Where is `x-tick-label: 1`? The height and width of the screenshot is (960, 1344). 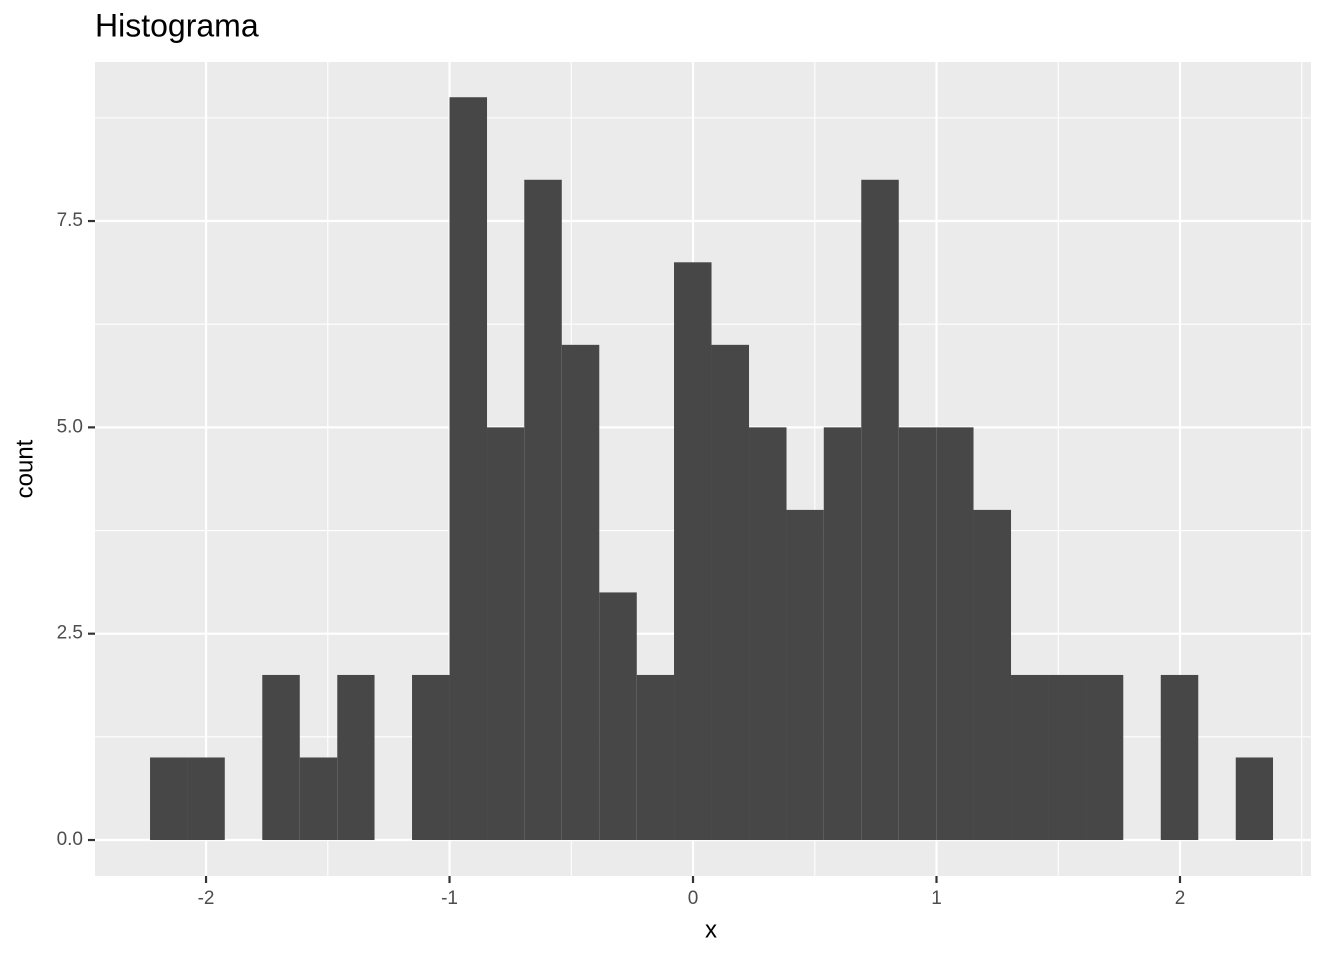 x-tick-label: 1 is located at coordinates (936, 898).